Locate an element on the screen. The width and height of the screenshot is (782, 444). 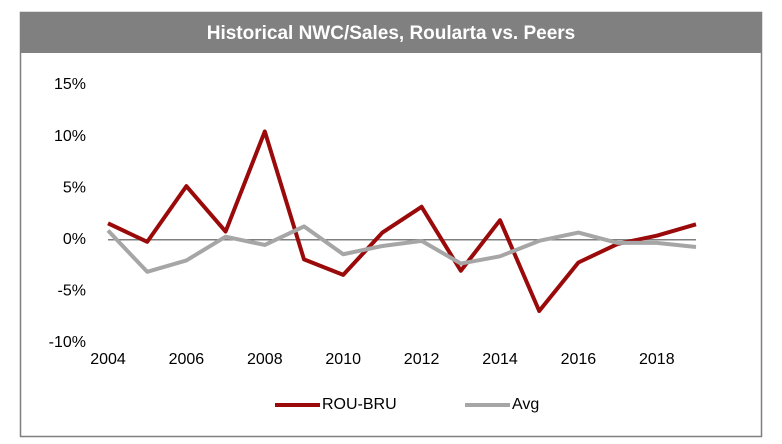
x-tick-label: 2012 is located at coordinates (422, 359).